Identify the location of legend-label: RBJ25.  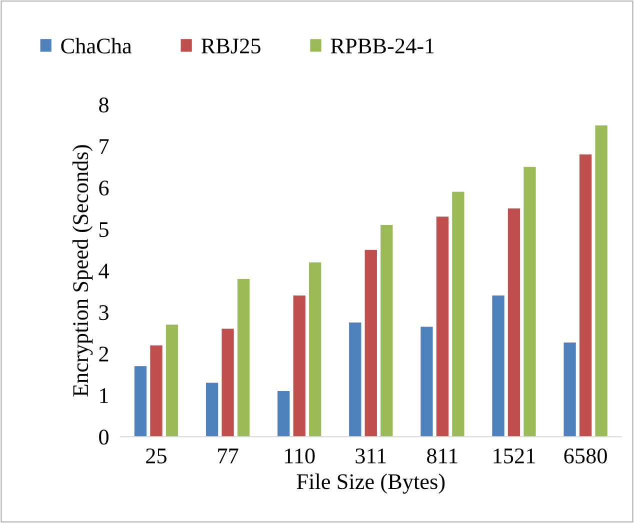
(230, 46).